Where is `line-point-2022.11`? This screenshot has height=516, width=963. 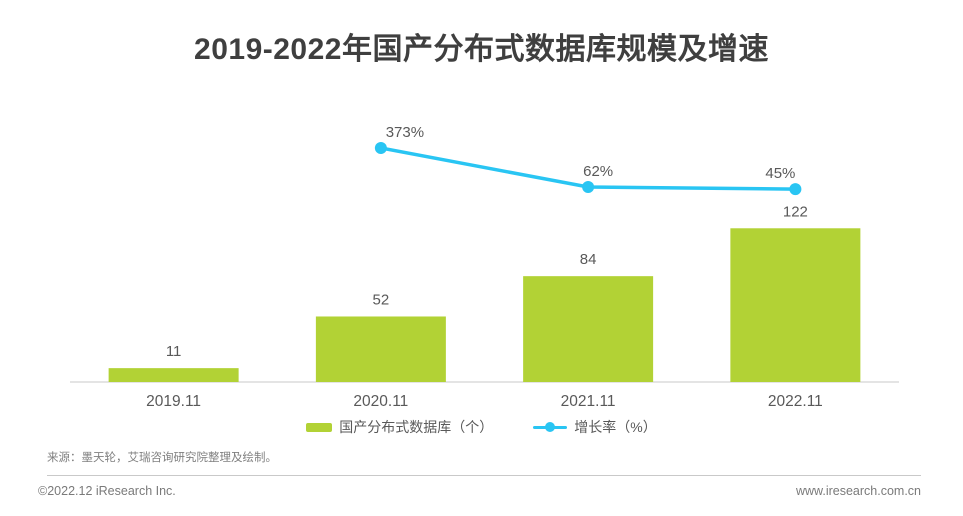
line-point-2022.11 is located at coordinates (795, 189).